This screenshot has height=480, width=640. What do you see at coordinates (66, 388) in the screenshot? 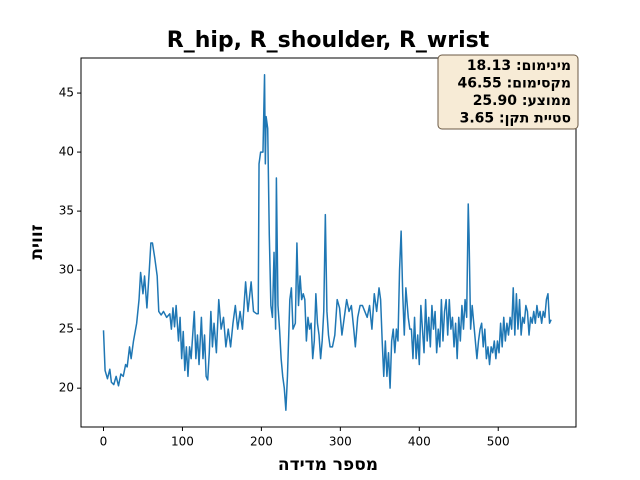
I see `y-tick-label: 20` at bounding box center [66, 388].